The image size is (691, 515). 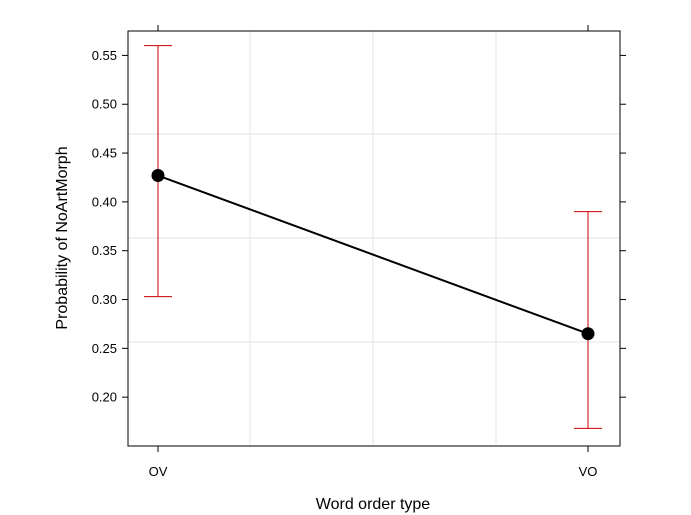 What do you see at coordinates (62, 237) in the screenshot?
I see `y-axis-title: Probability of NoArtMorph` at bounding box center [62, 237].